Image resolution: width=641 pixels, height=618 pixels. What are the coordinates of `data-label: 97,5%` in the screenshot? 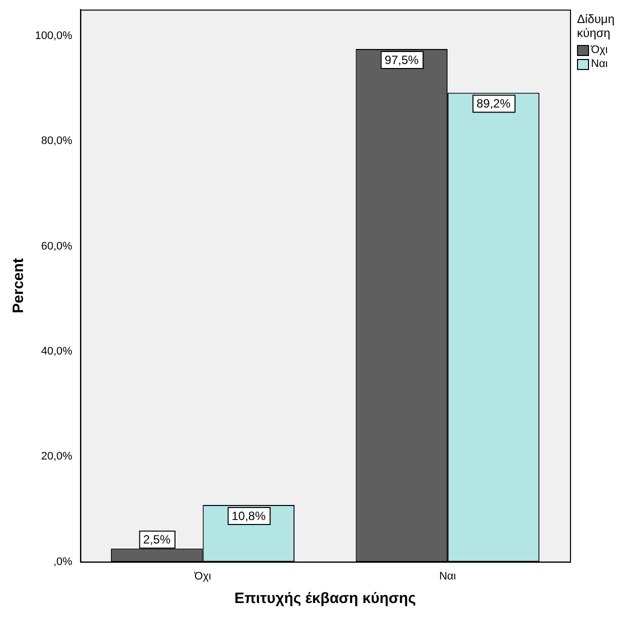 It's located at (402, 59).